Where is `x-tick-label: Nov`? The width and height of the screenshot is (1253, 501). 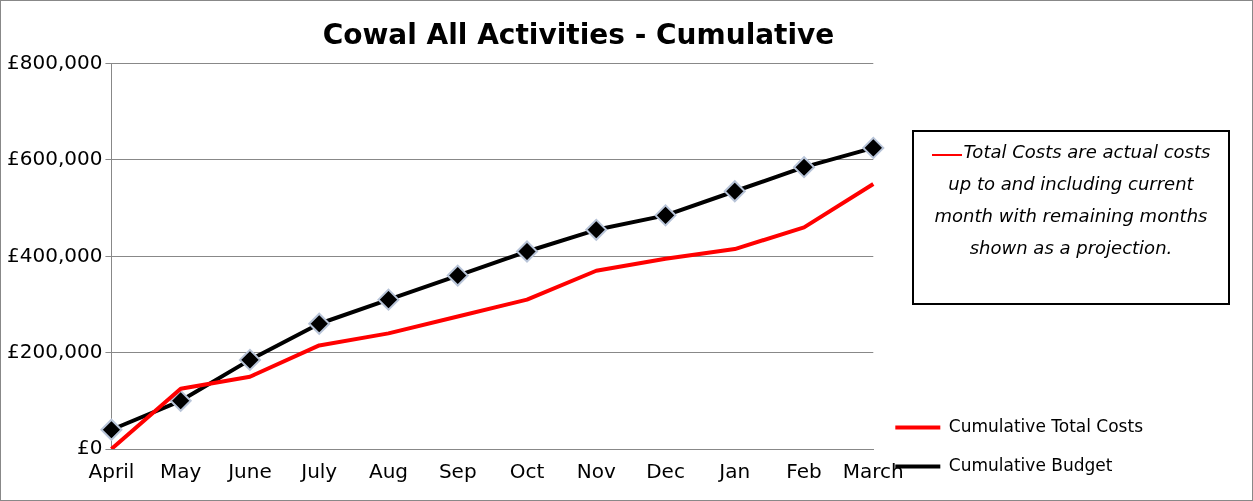
x-tick-label: Nov is located at coordinates (596, 471).